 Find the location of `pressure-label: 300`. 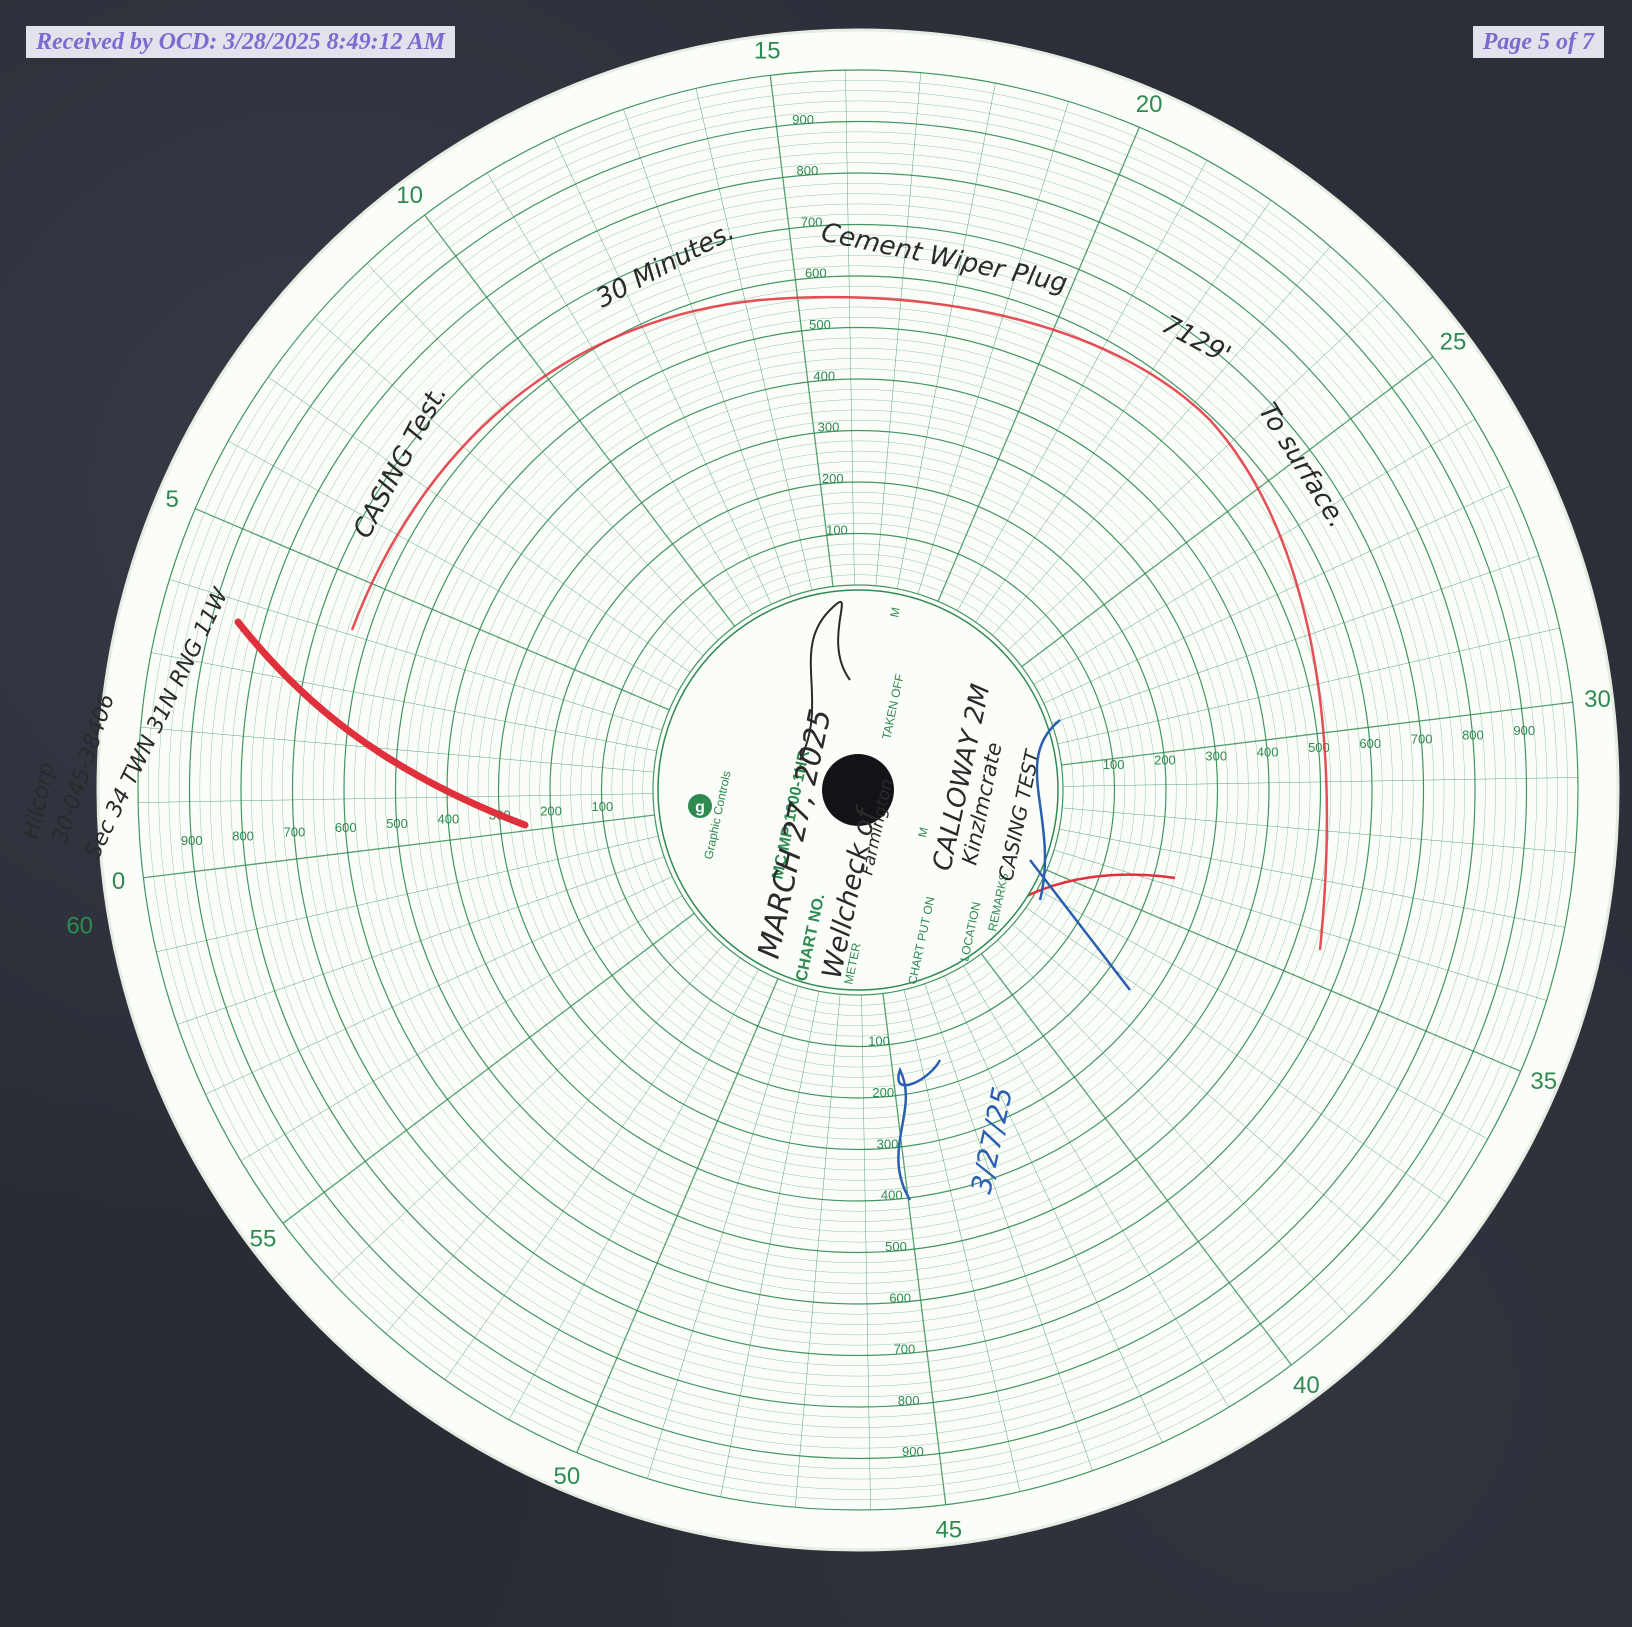

pressure-label: 300 is located at coordinates (888, 1143).